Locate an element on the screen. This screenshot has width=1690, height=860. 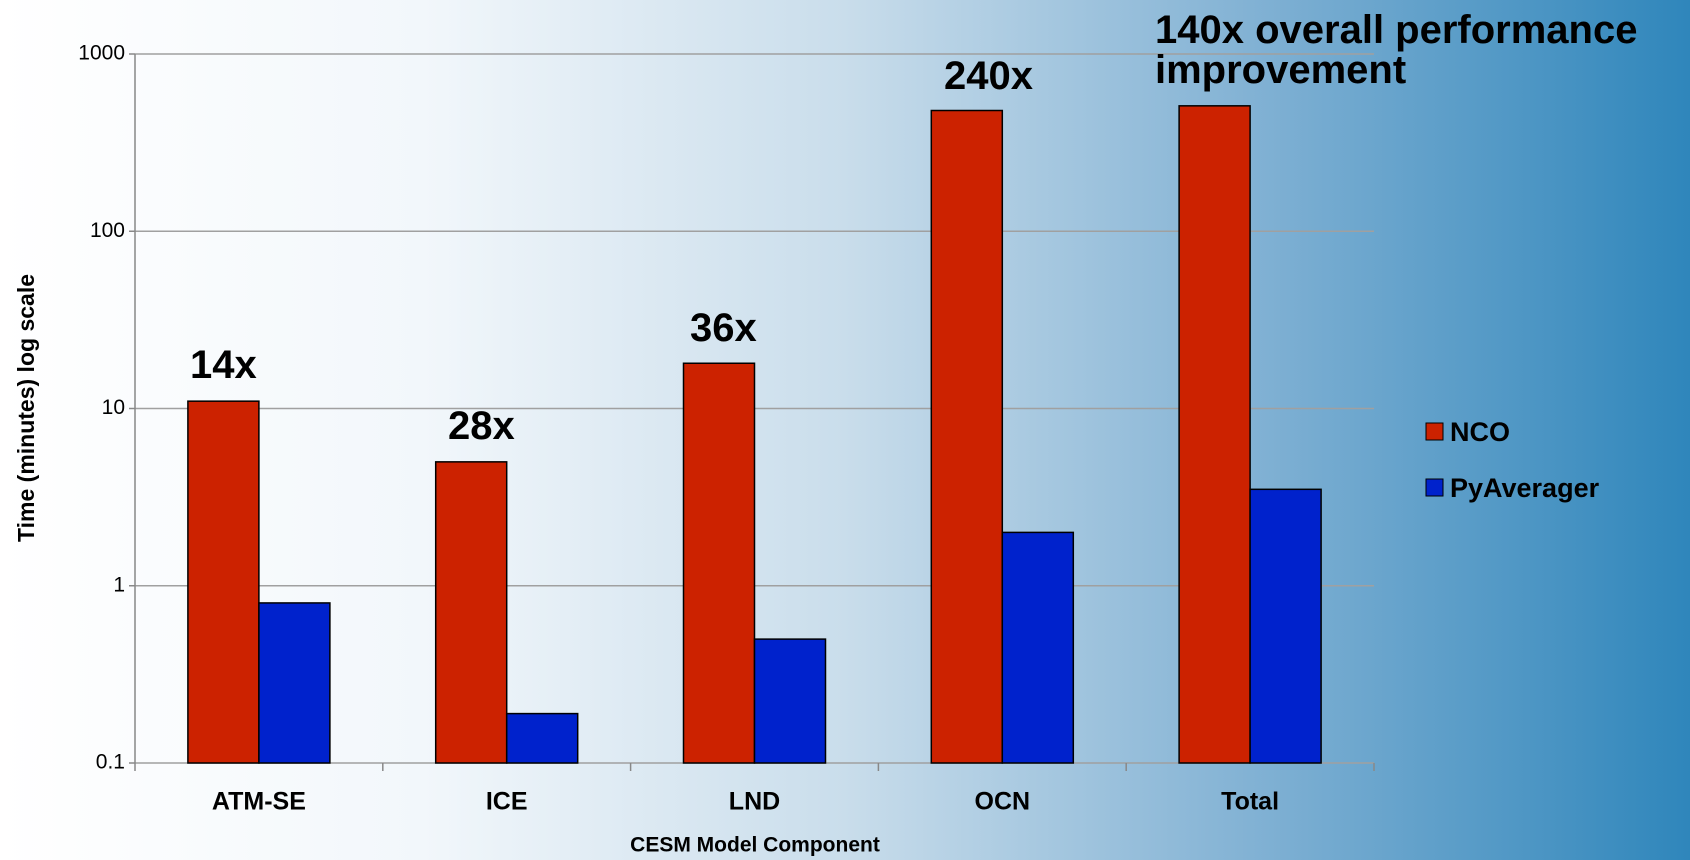
annotation: 14x is located at coordinates (223, 365).